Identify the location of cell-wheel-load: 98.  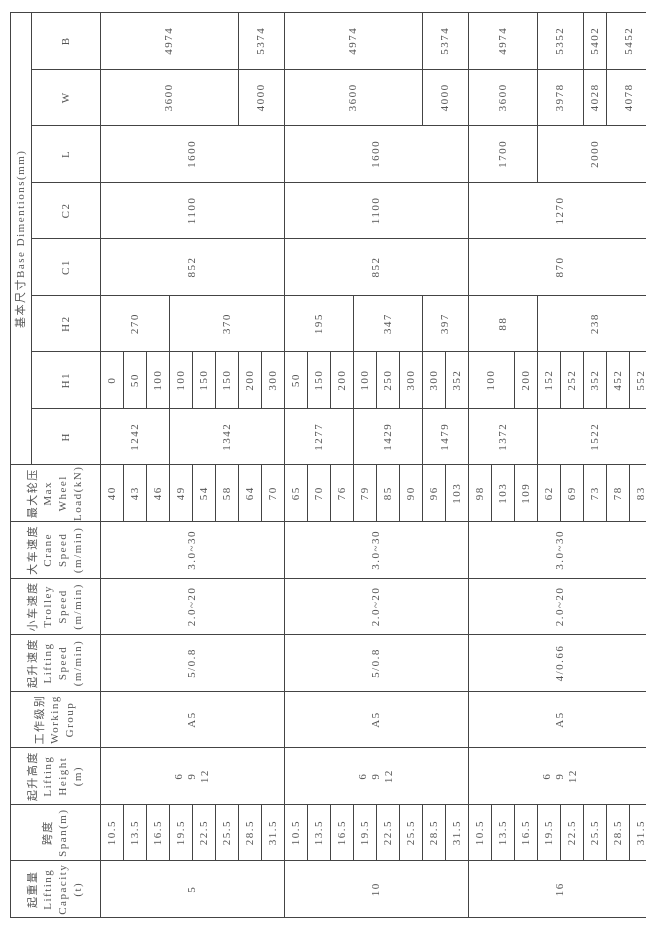
(480, 493).